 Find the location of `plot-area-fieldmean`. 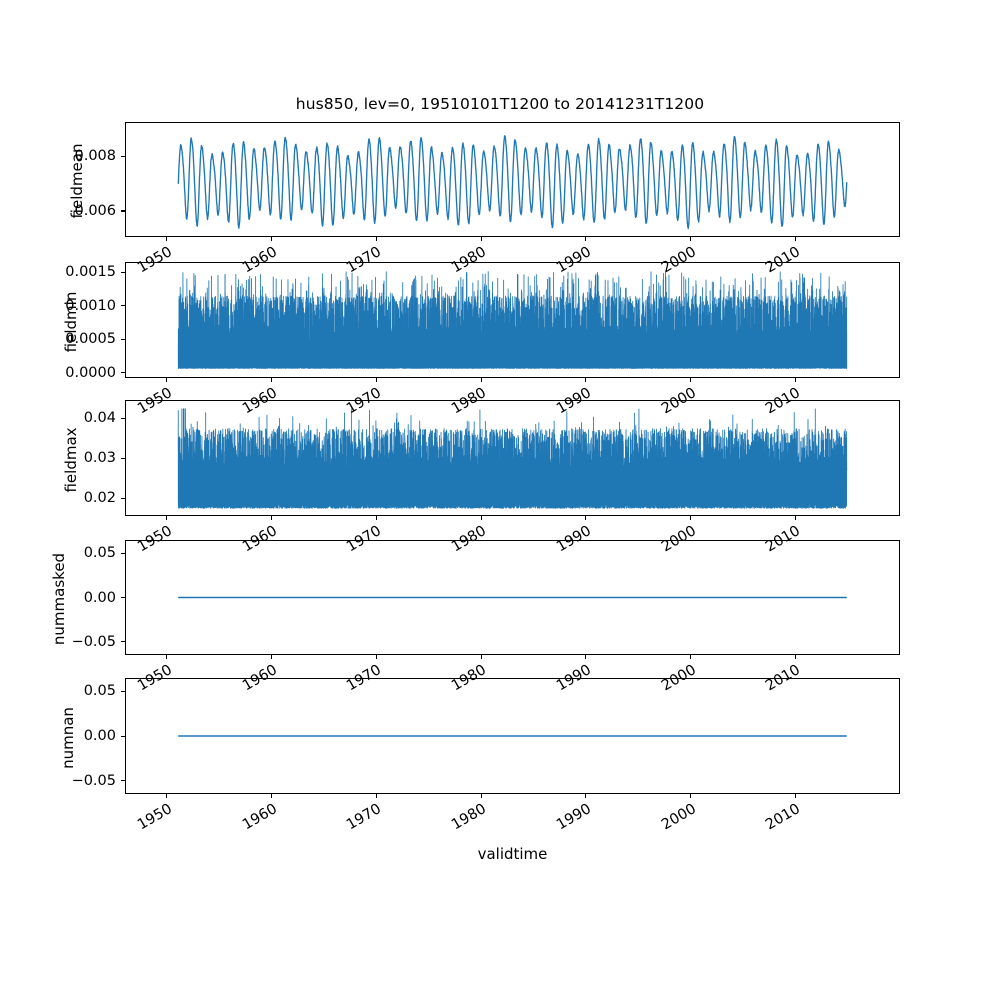

plot-area-fieldmean is located at coordinates (512, 179).